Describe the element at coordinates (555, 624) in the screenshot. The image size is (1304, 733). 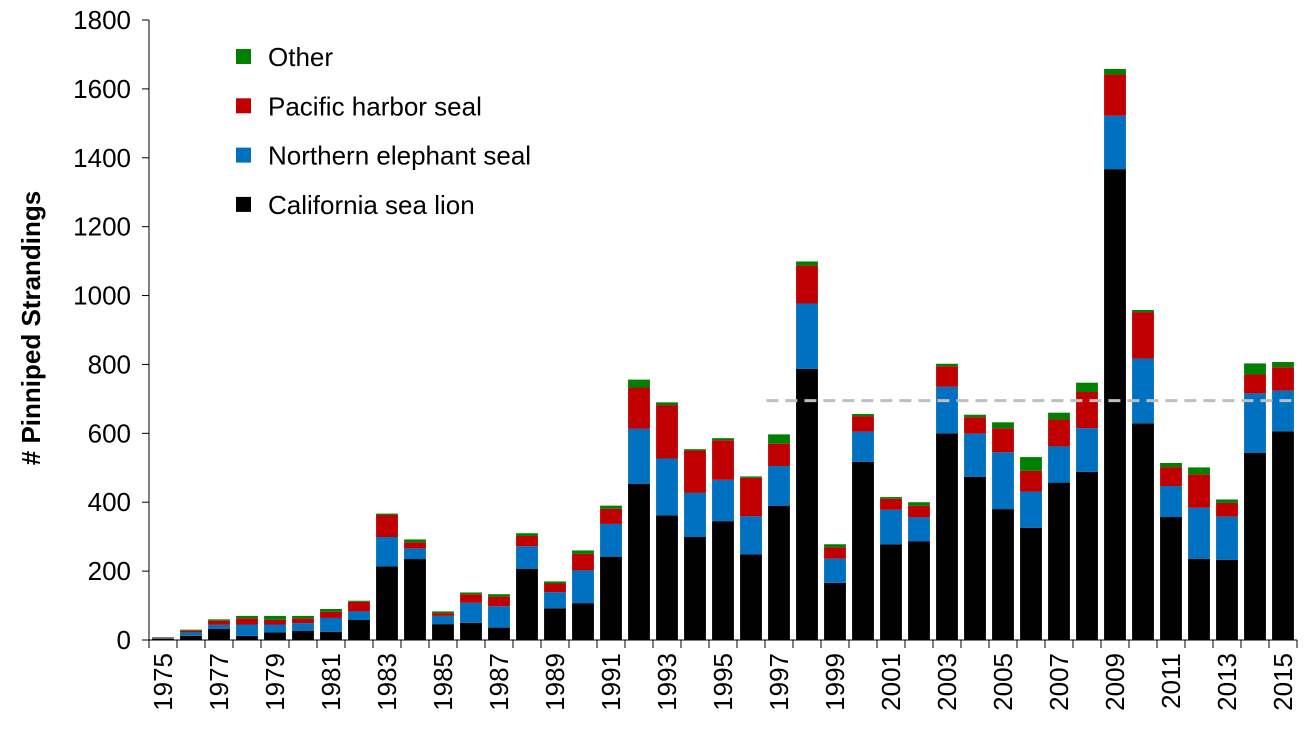
I see `bar-segment-1989-california-sea-lion` at that location.